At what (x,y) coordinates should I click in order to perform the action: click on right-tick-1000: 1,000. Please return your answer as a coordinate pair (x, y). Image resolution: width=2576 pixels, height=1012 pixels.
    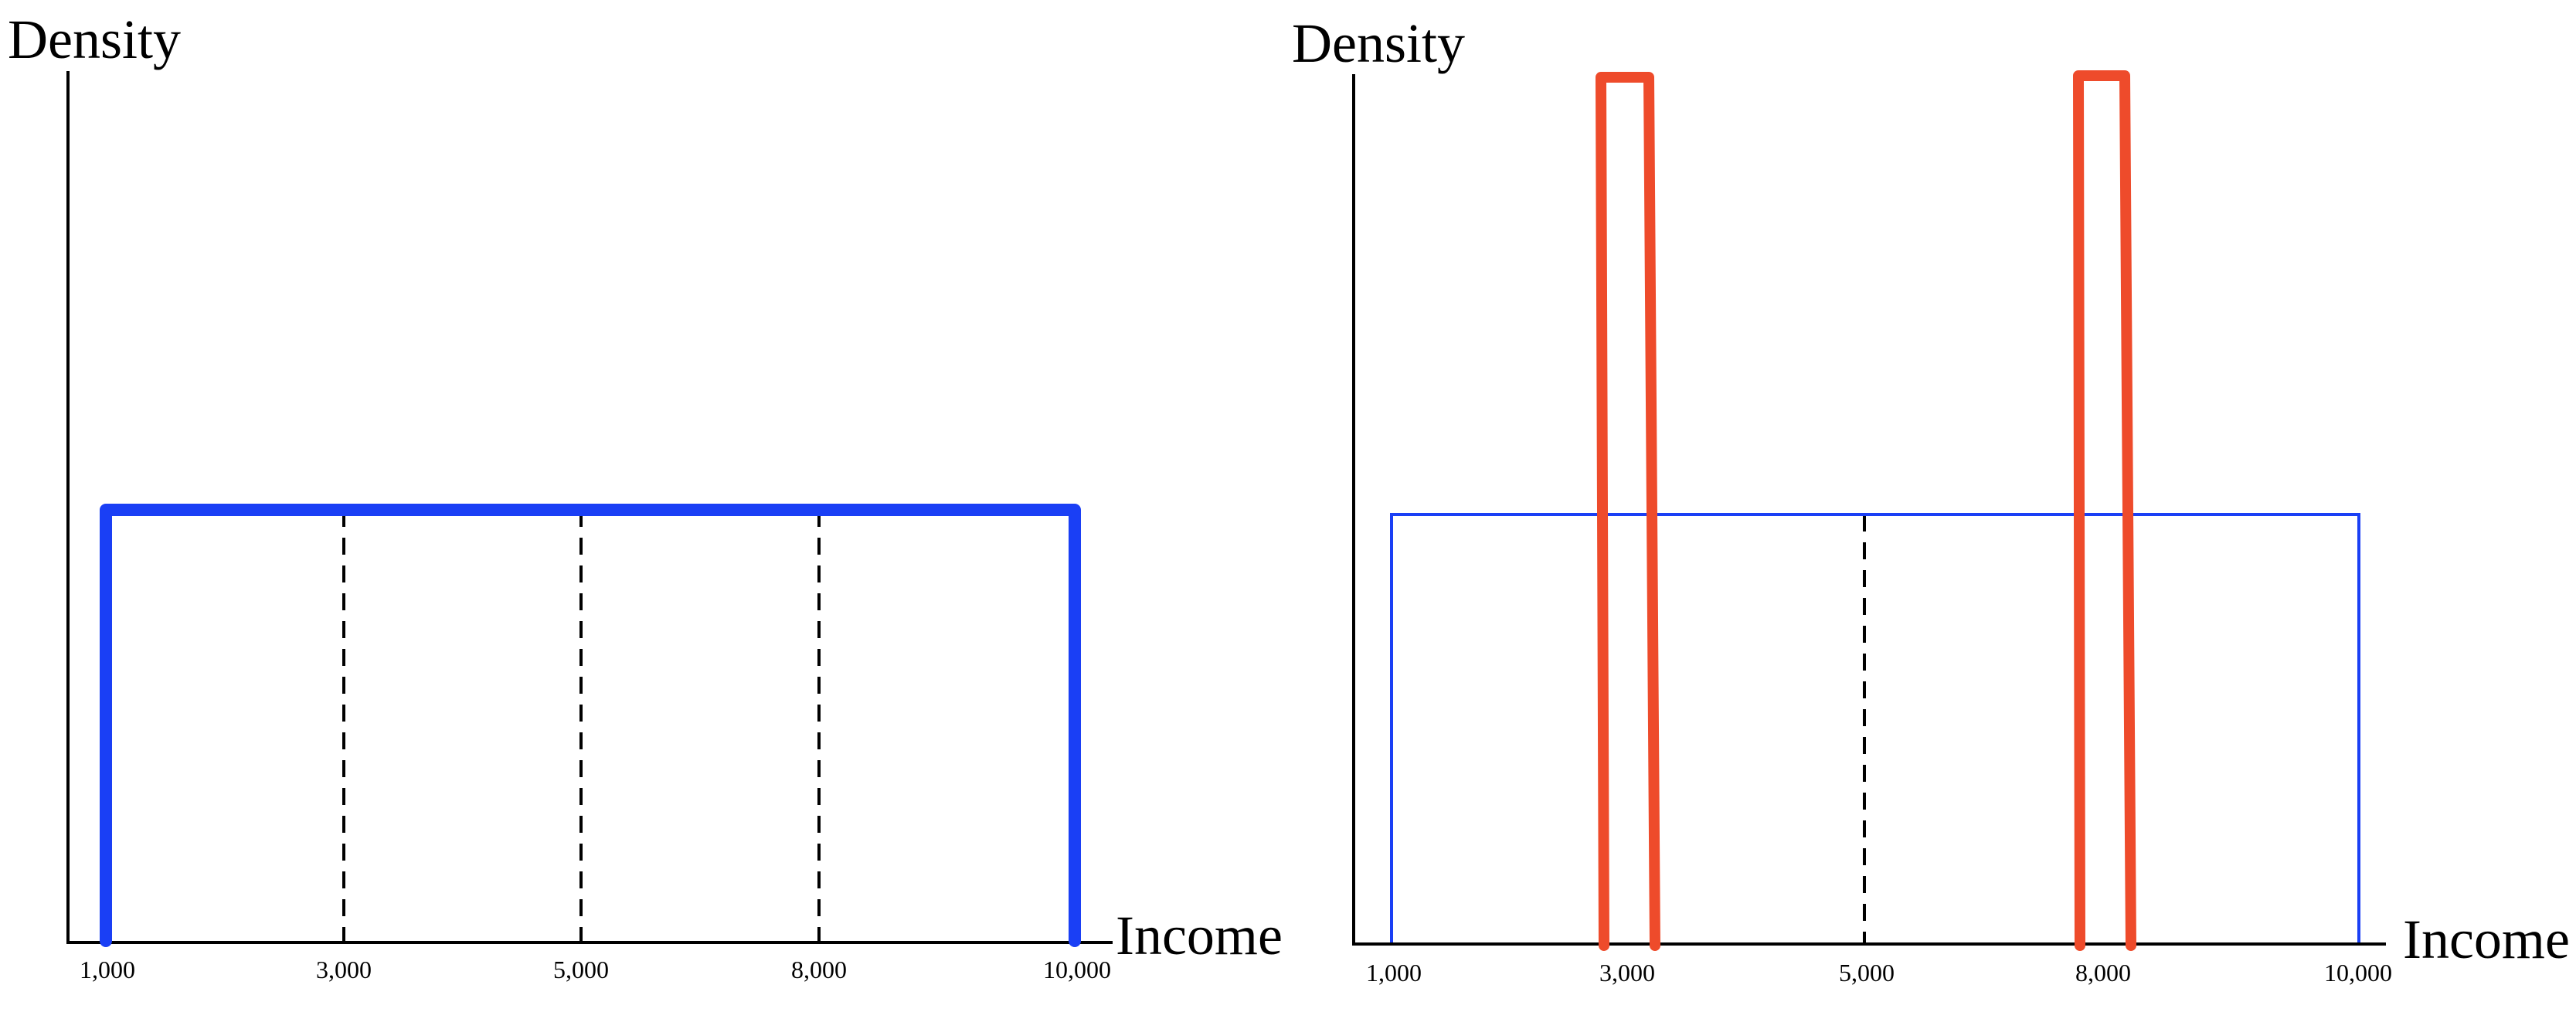
    Looking at the image, I should click on (1394, 973).